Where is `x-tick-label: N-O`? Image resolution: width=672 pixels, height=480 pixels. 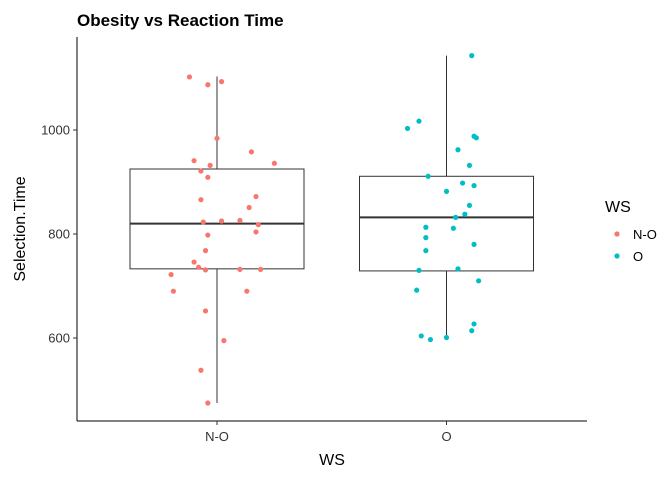 x-tick-label: N-O is located at coordinates (217, 436).